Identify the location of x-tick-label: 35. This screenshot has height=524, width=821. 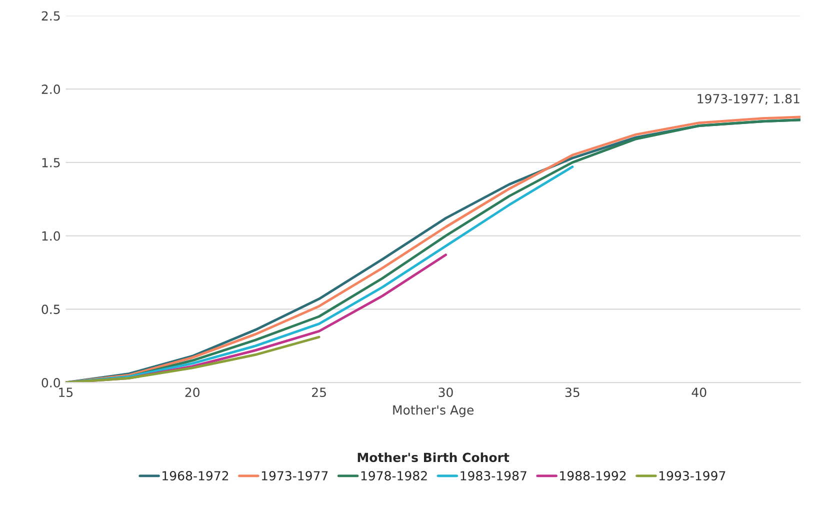
(572, 393).